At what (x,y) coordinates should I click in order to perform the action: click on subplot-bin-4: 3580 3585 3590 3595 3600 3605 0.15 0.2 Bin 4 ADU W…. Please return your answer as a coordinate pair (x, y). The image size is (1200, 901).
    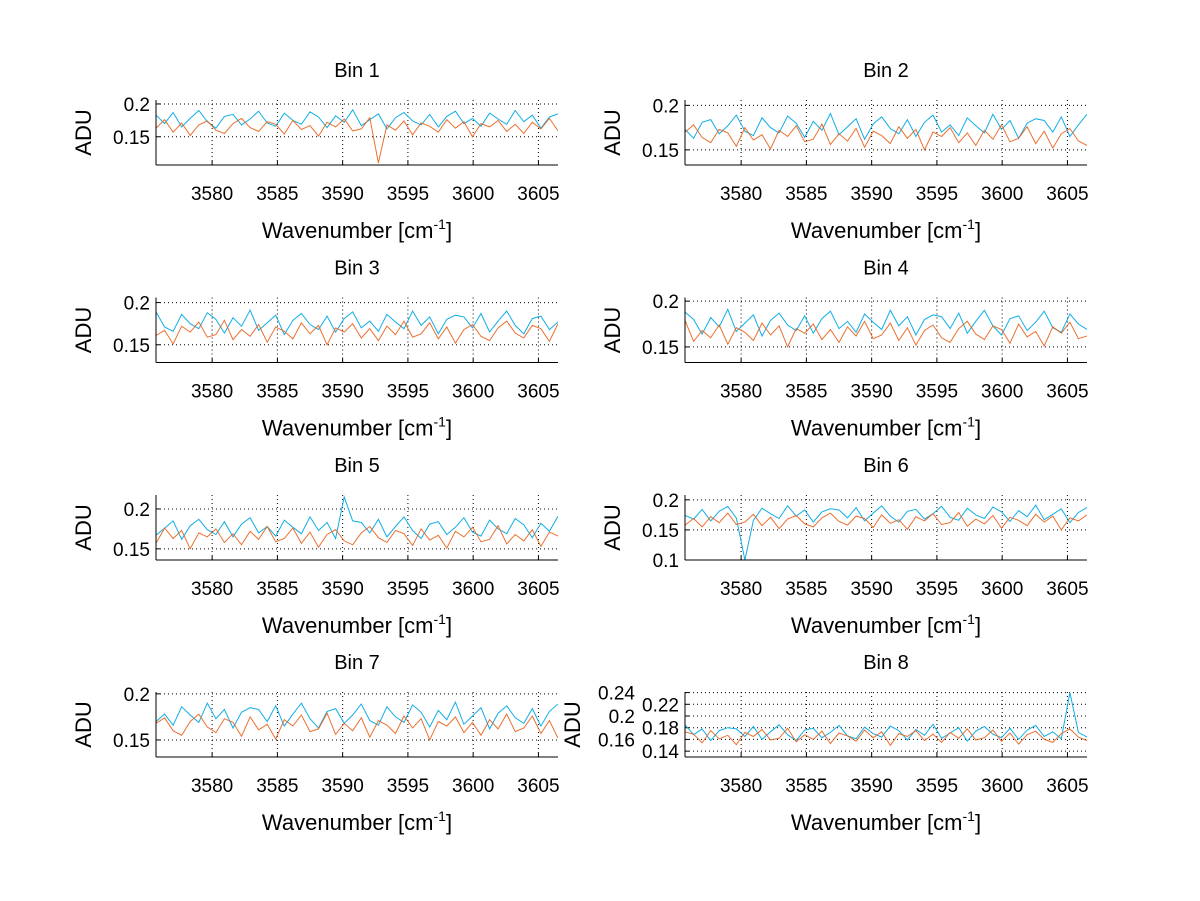
    Looking at the image, I should click on (844, 349).